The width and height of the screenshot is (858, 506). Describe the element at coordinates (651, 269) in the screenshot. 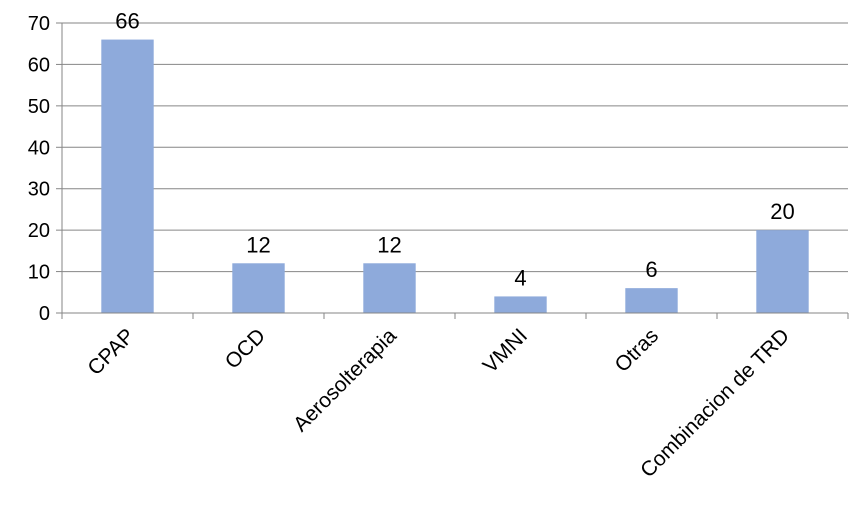

I see `data-label: 6` at that location.